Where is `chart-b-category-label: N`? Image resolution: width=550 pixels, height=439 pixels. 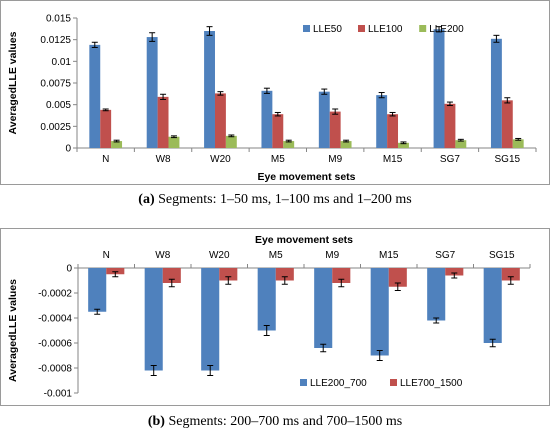 chart-b-category-label: N is located at coordinates (106, 255).